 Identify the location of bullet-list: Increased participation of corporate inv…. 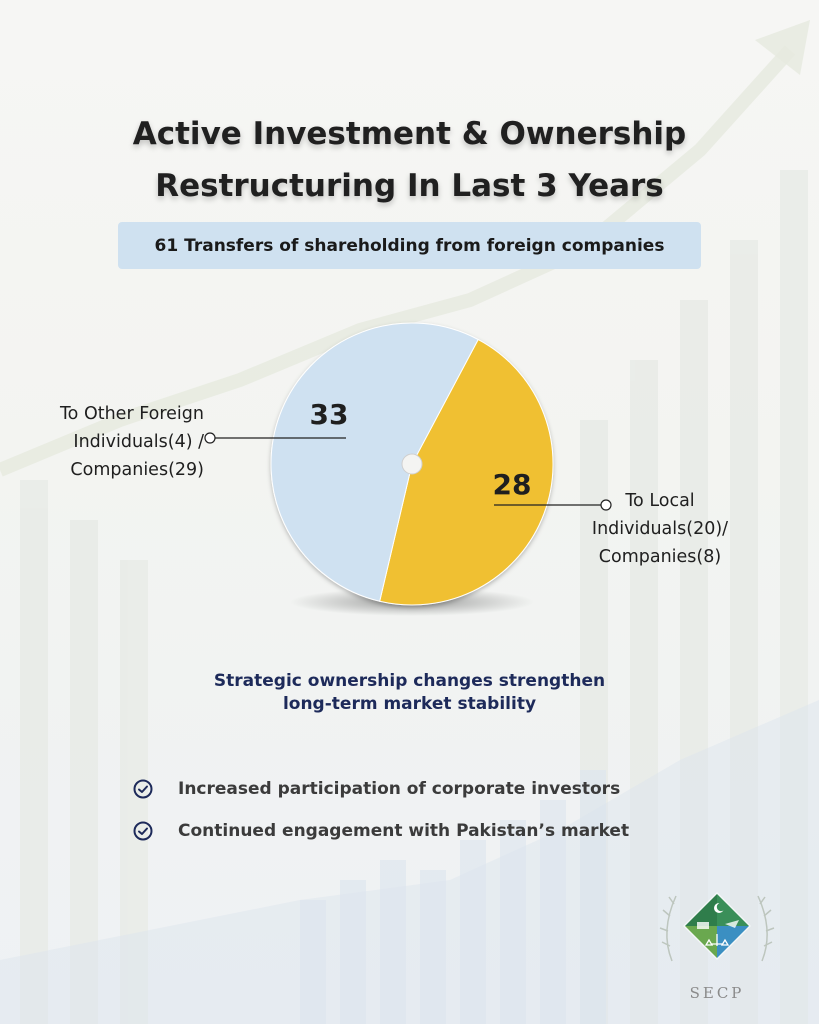
(380, 810).